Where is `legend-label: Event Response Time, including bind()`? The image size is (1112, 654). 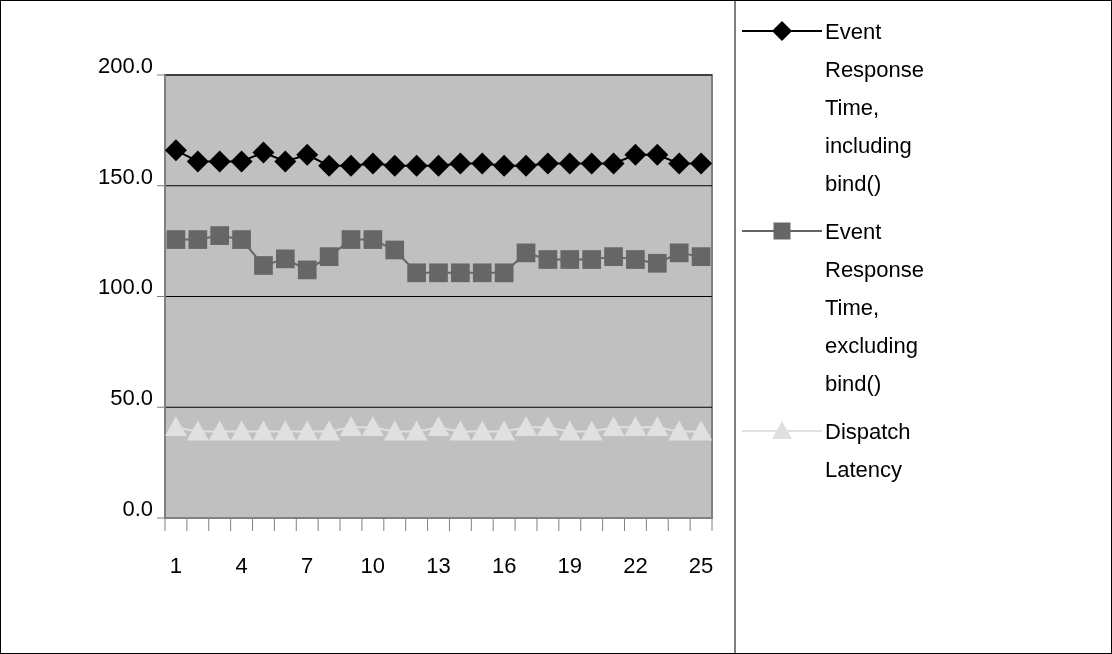 legend-label: Event Response Time, including bind() is located at coordinates (875, 107).